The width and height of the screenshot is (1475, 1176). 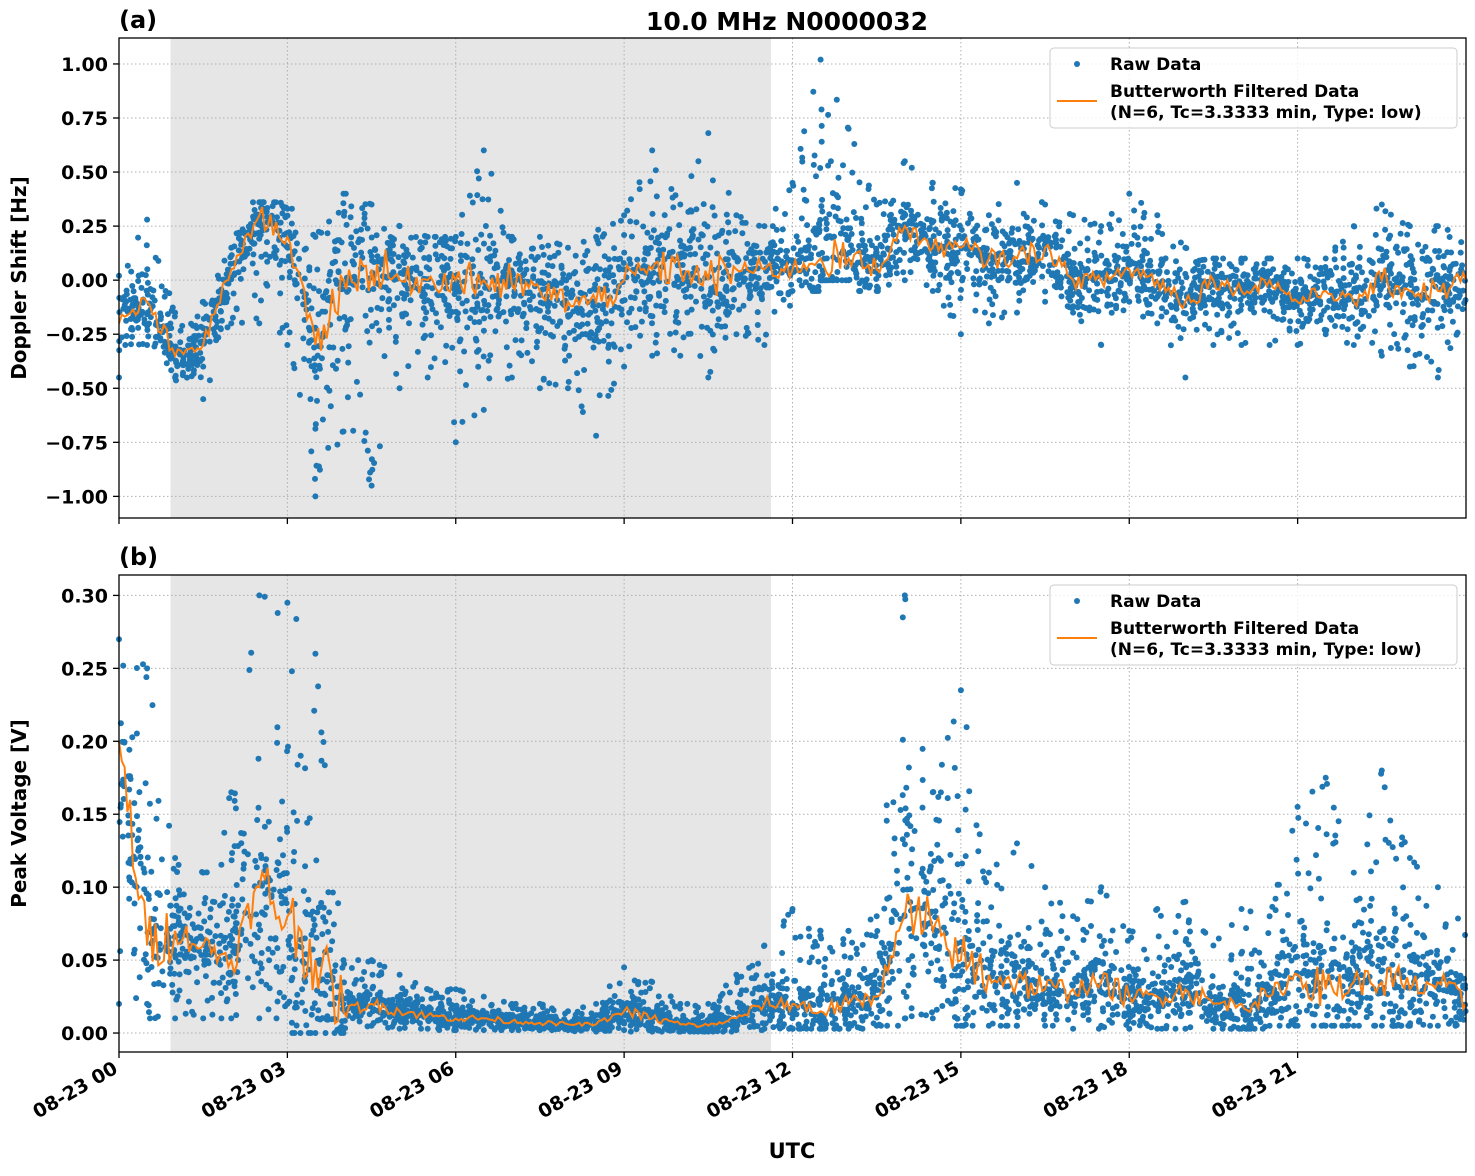 I want to click on y-tick-label: 0.00, so click(x=84, y=281).